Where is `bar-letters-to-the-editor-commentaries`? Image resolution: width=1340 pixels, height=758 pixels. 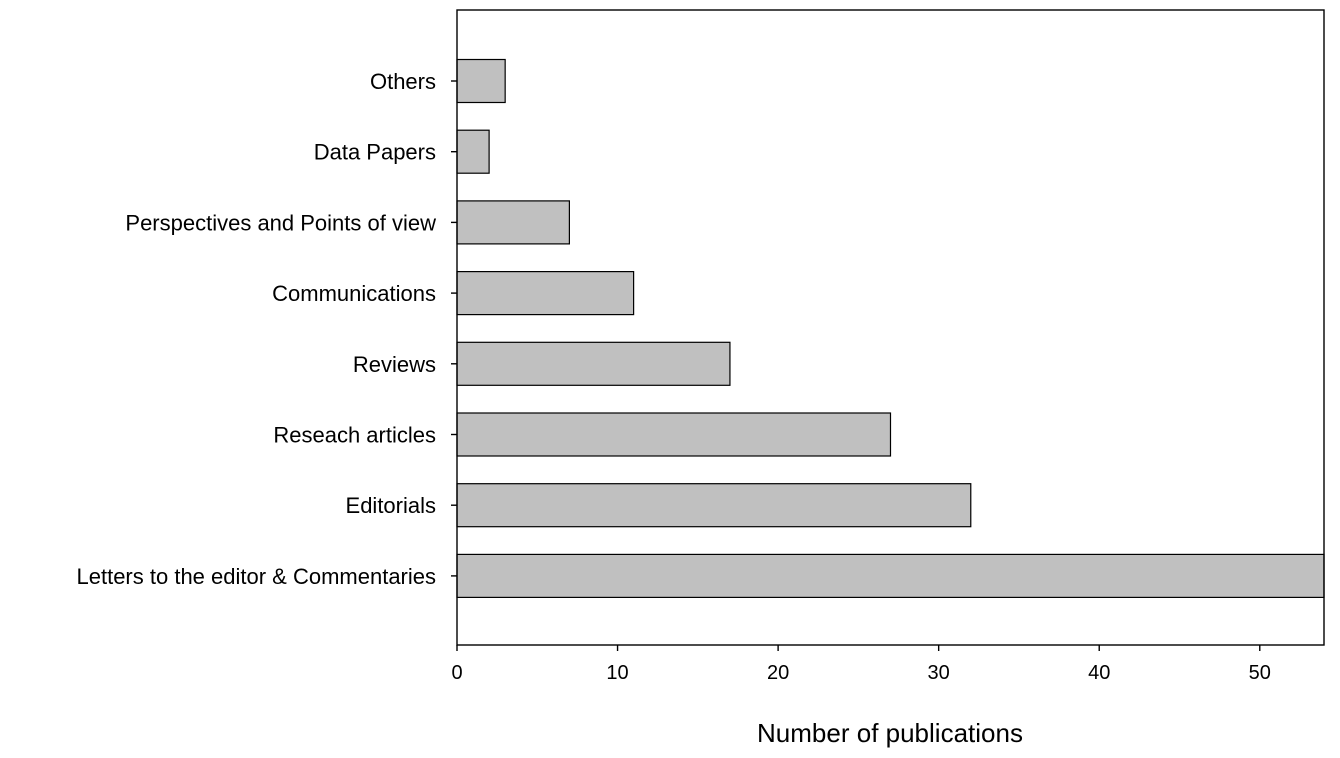 bar-letters-to-the-editor-commentaries is located at coordinates (890, 576).